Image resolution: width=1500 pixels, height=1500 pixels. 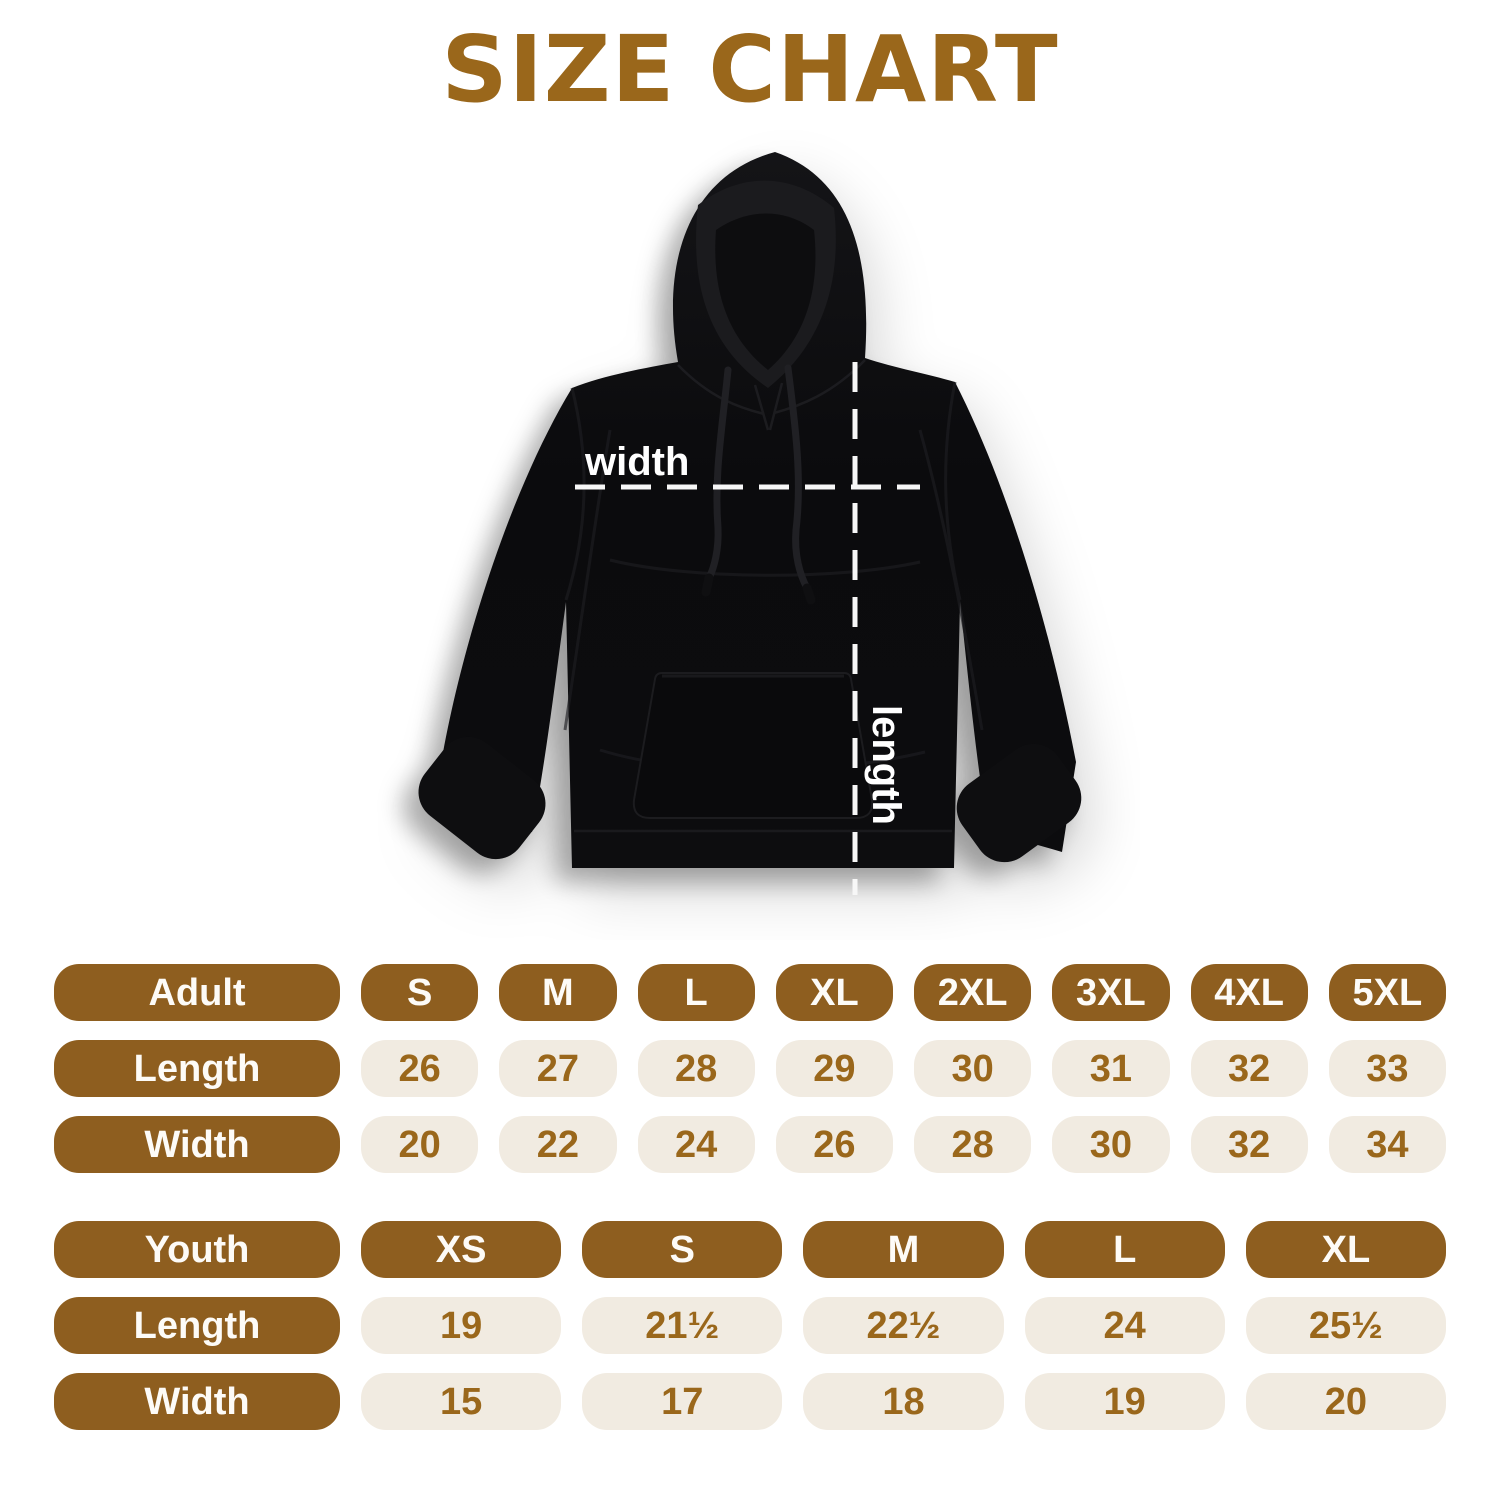 I want to click on right-cuff, so click(x=1019, y=803).